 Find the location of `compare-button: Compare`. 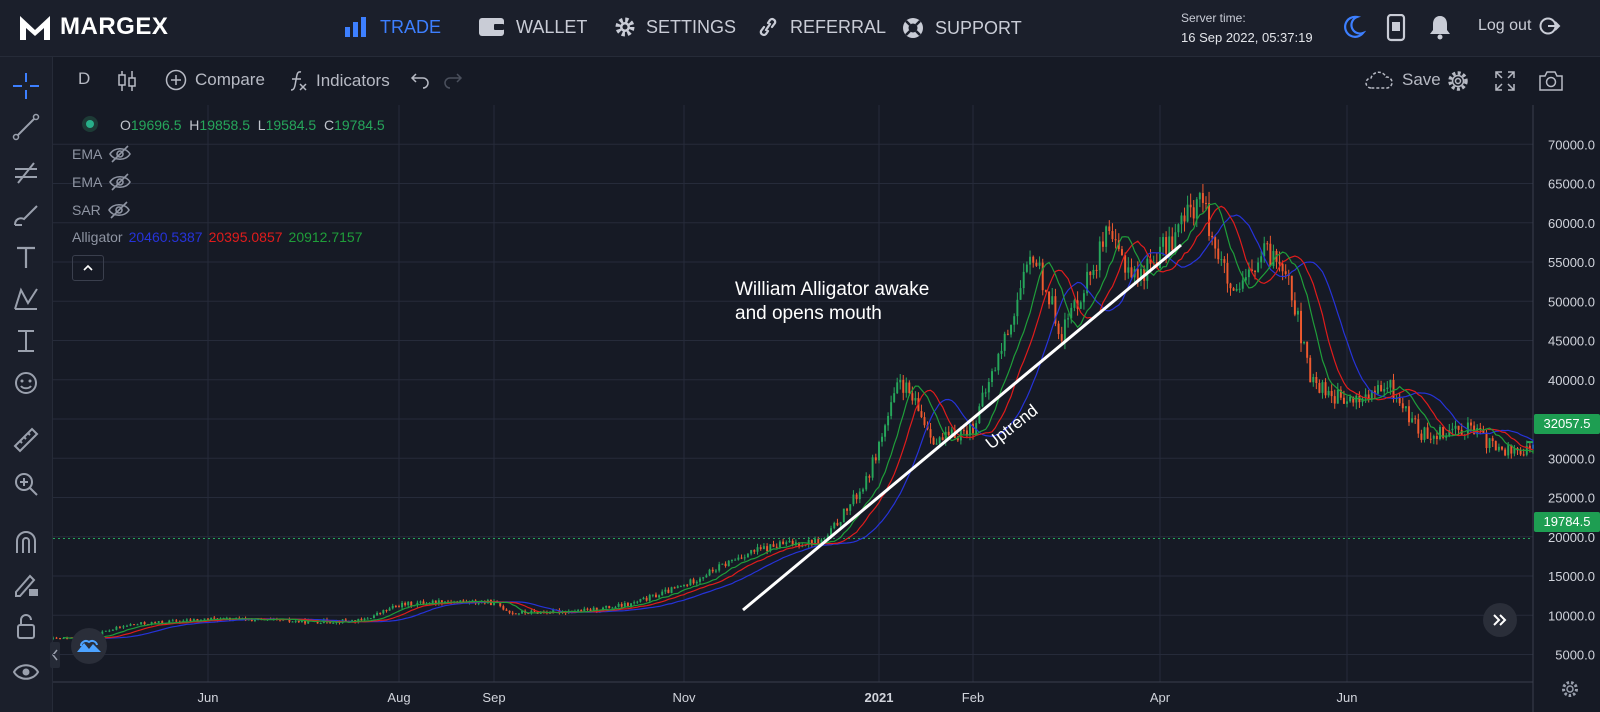

compare-button: Compare is located at coordinates (215, 80).